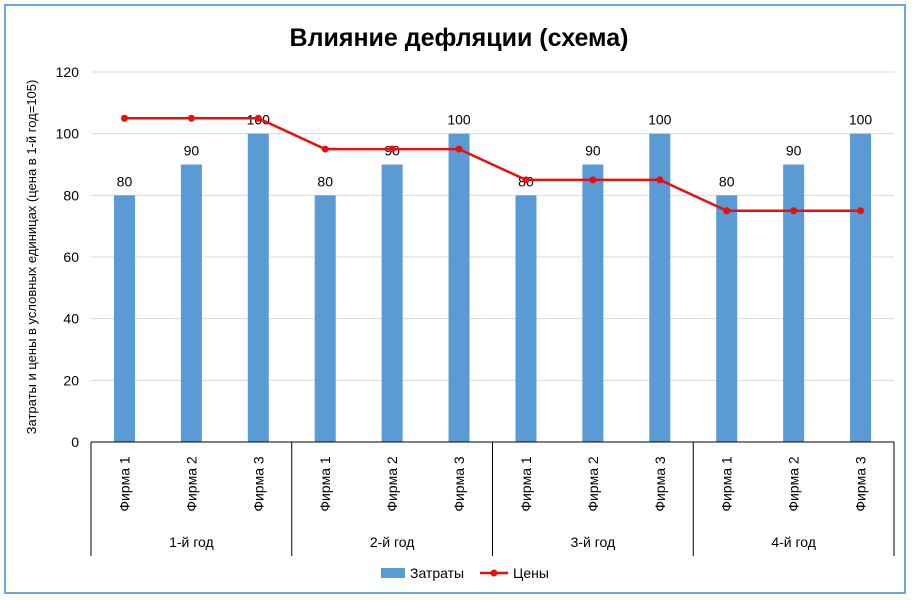 The height and width of the screenshot is (600, 912). I want to click on y-tick-labels: 0 20 40 60 80 100 120, so click(68, 257).